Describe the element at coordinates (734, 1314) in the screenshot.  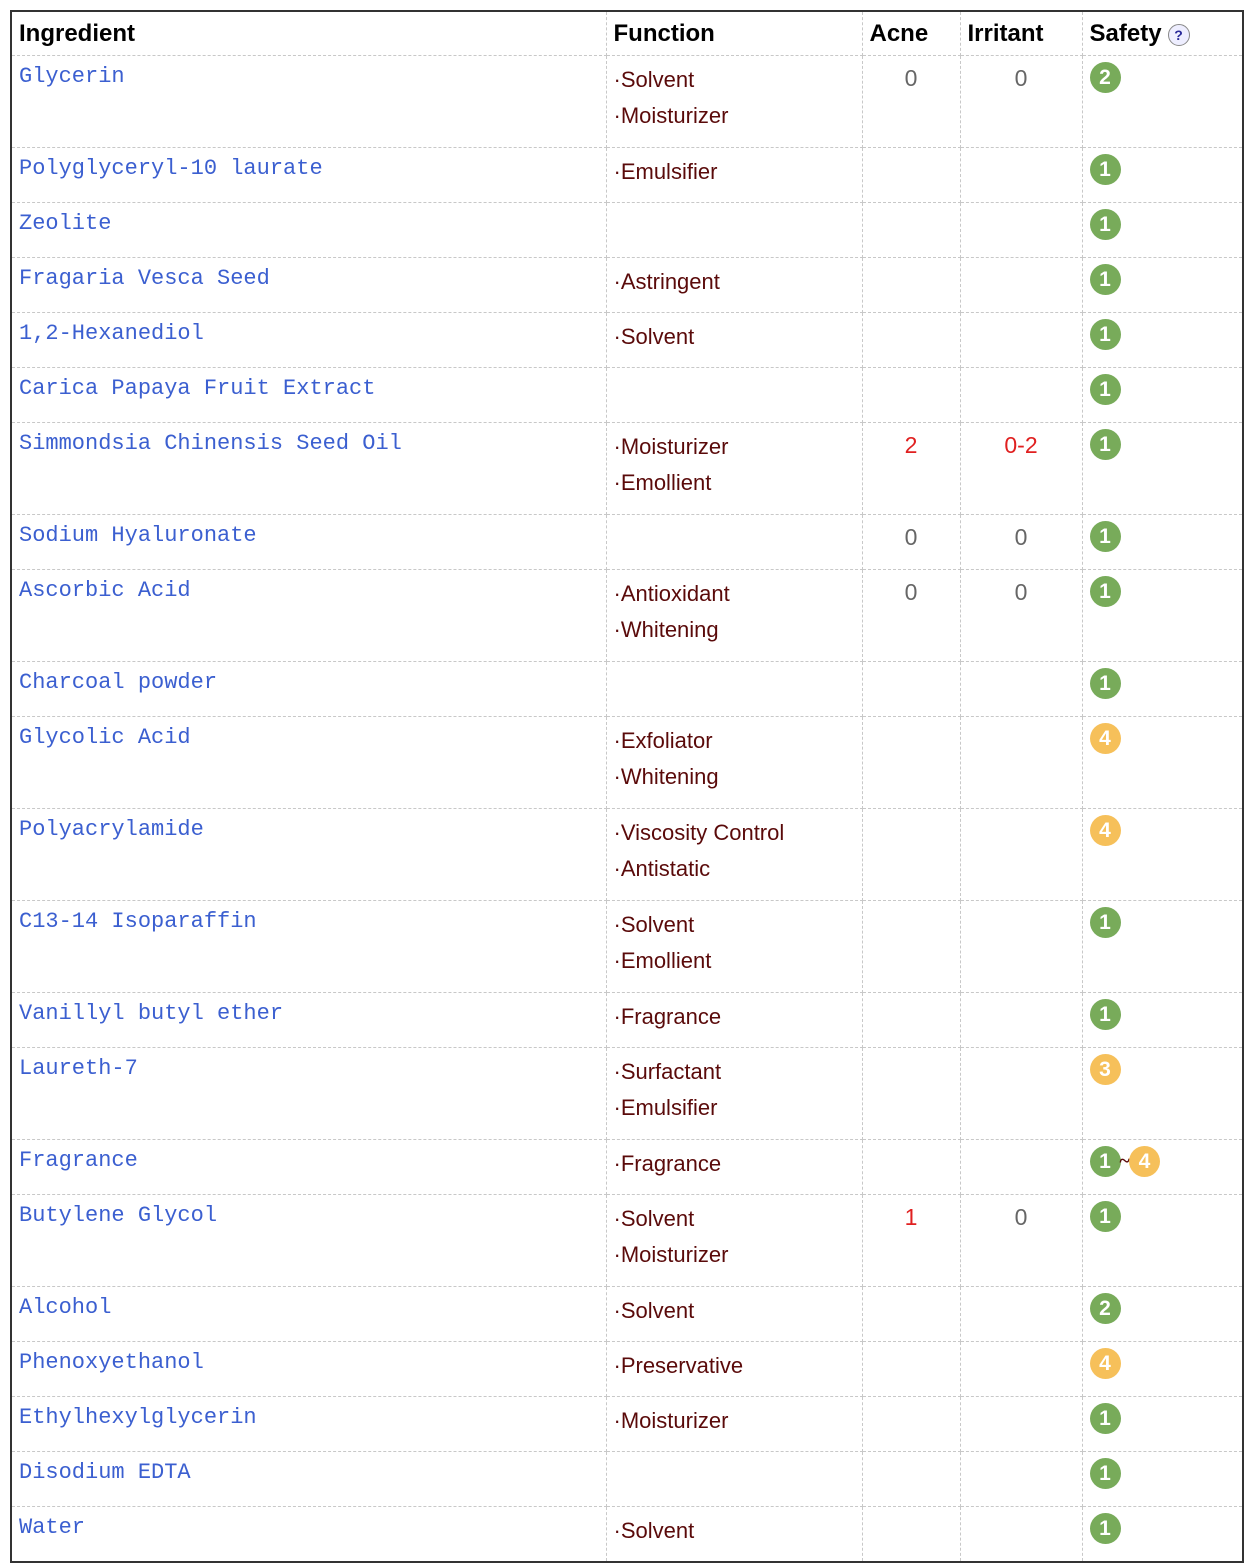
I see `function-cell: ·Solvent` at that location.